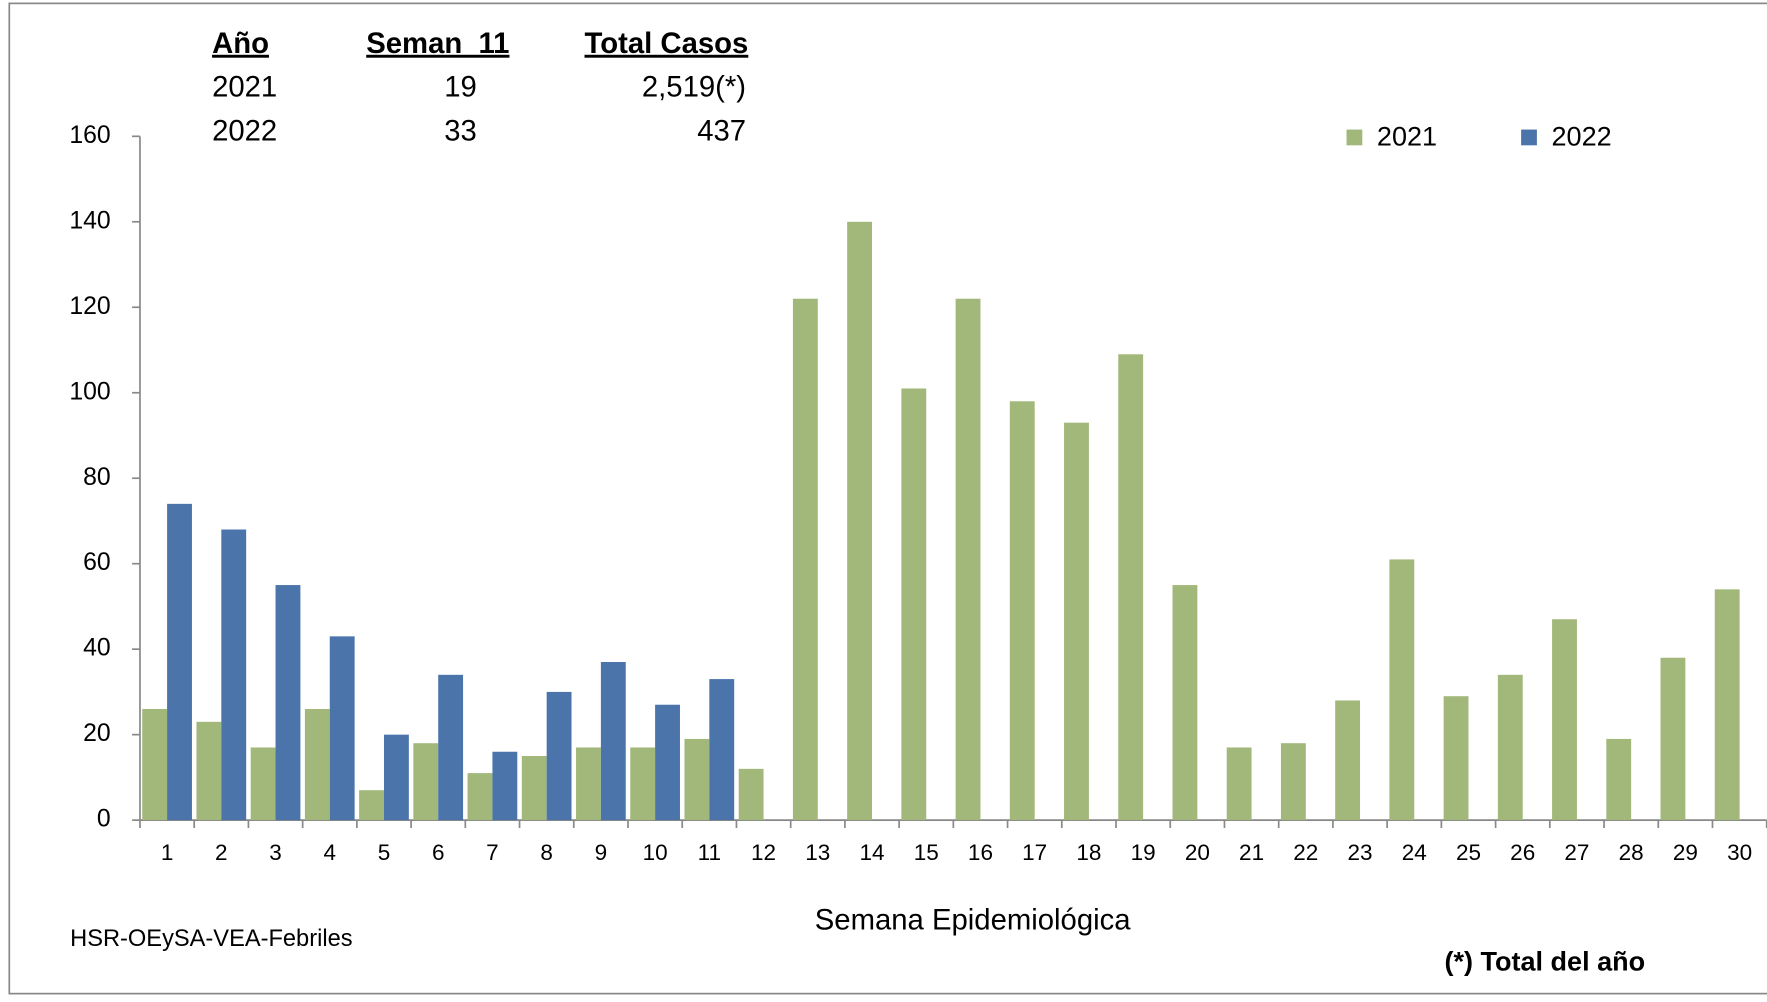 Image resolution: width=1767 pixels, height=1002 pixels. Describe the element at coordinates (89, 135) in the screenshot. I see `y-tick-label: 160` at that location.